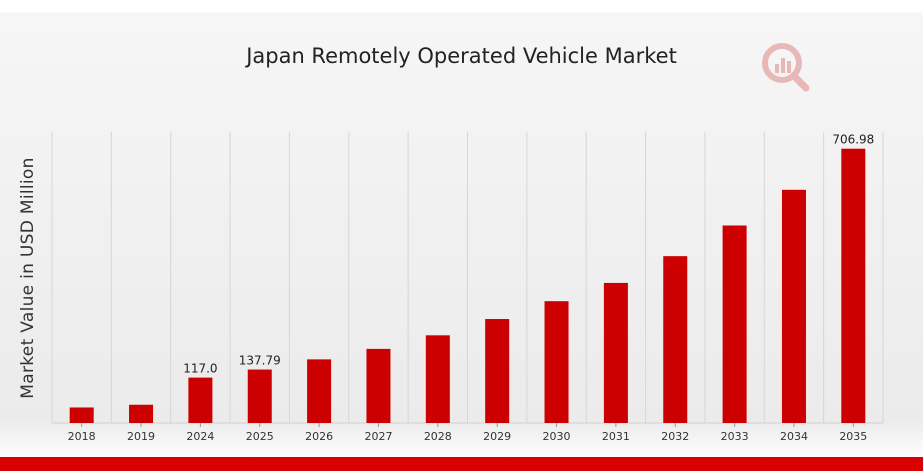 This screenshot has width=923, height=471. Describe the element at coordinates (461, 56) in the screenshot. I see `chart-title: Japan Remotely Operated Vehicle Market` at that location.